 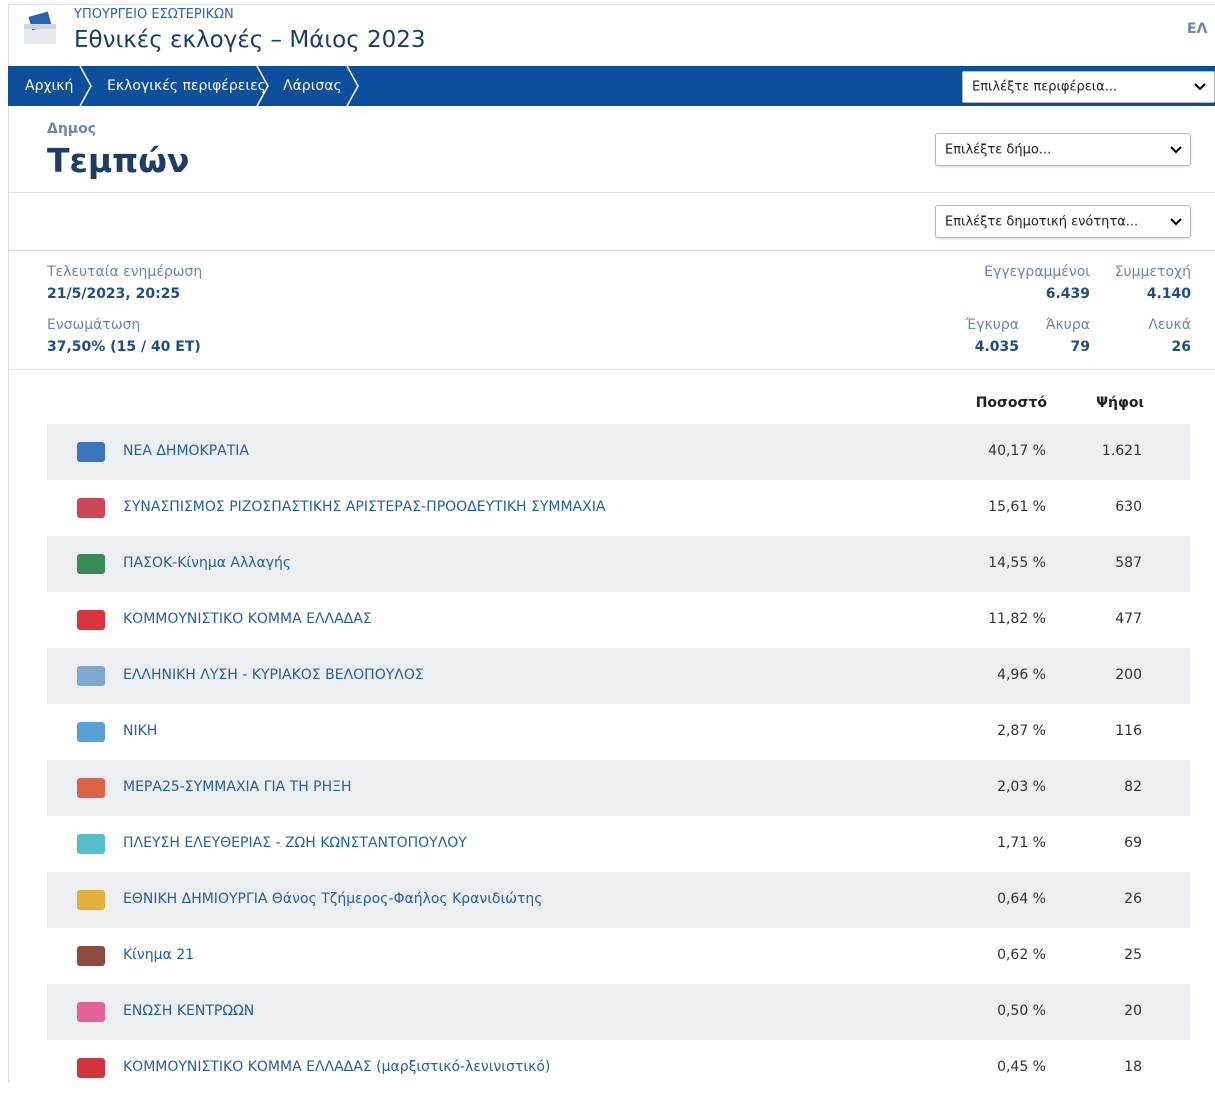 What do you see at coordinates (996, 347) in the screenshot?
I see `stat-value: 4.035` at bounding box center [996, 347].